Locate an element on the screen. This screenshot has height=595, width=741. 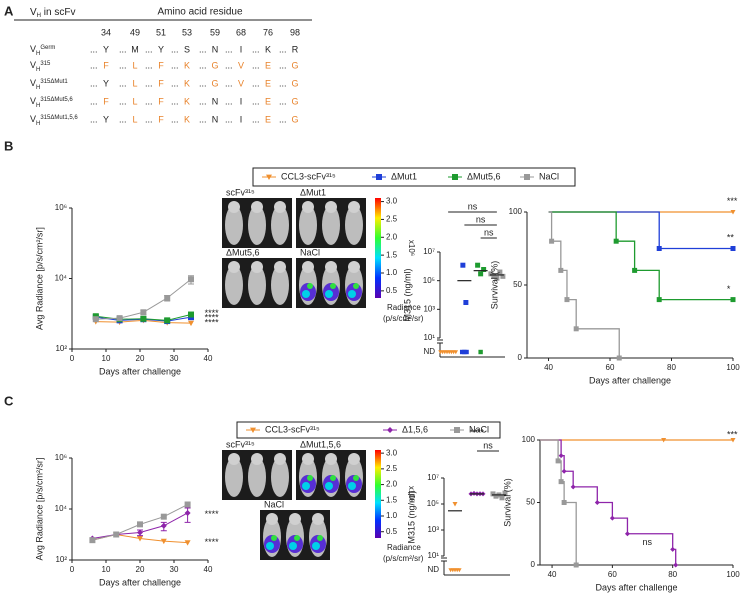
column-header: 51 is located at coordinates (161, 32).